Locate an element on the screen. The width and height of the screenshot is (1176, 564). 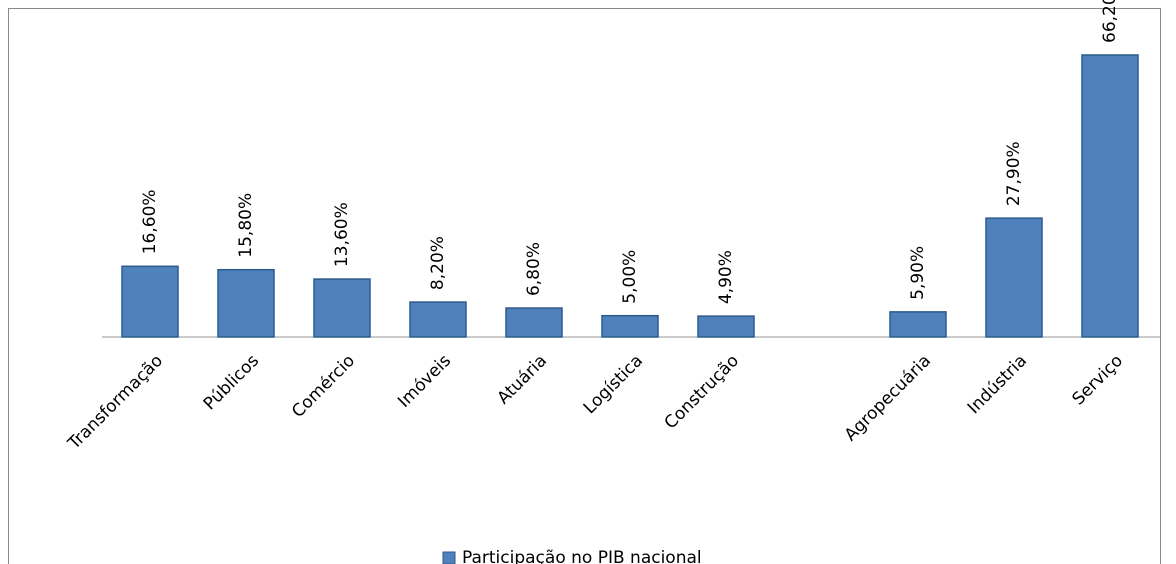
data-label: 4,90% is located at coordinates (726, 277).